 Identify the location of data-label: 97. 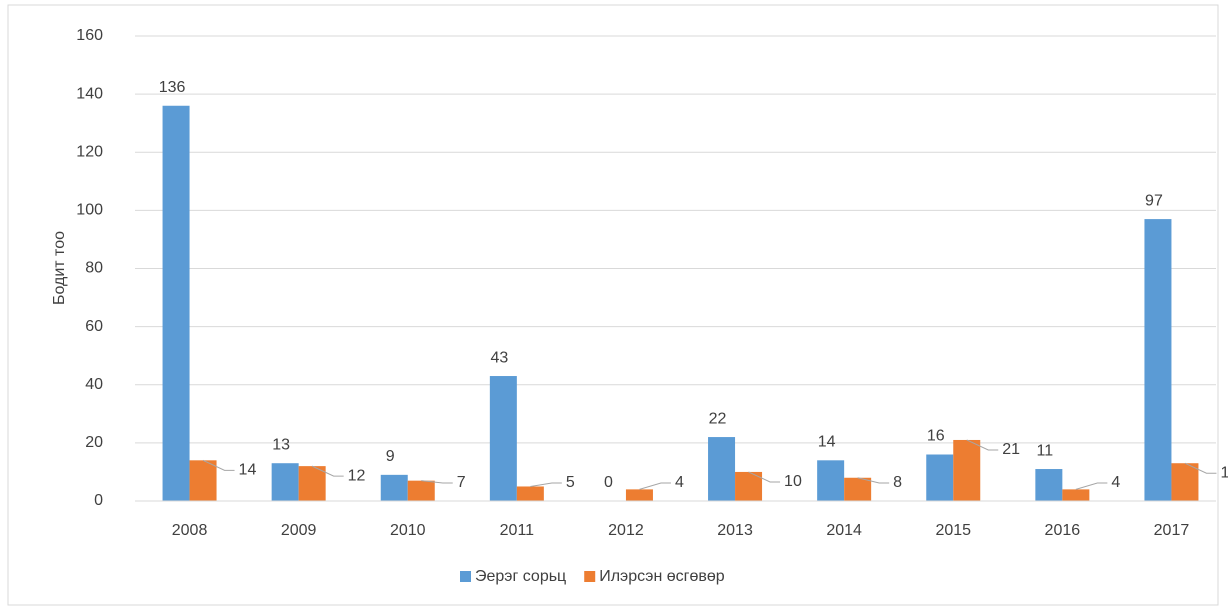
(1154, 200).